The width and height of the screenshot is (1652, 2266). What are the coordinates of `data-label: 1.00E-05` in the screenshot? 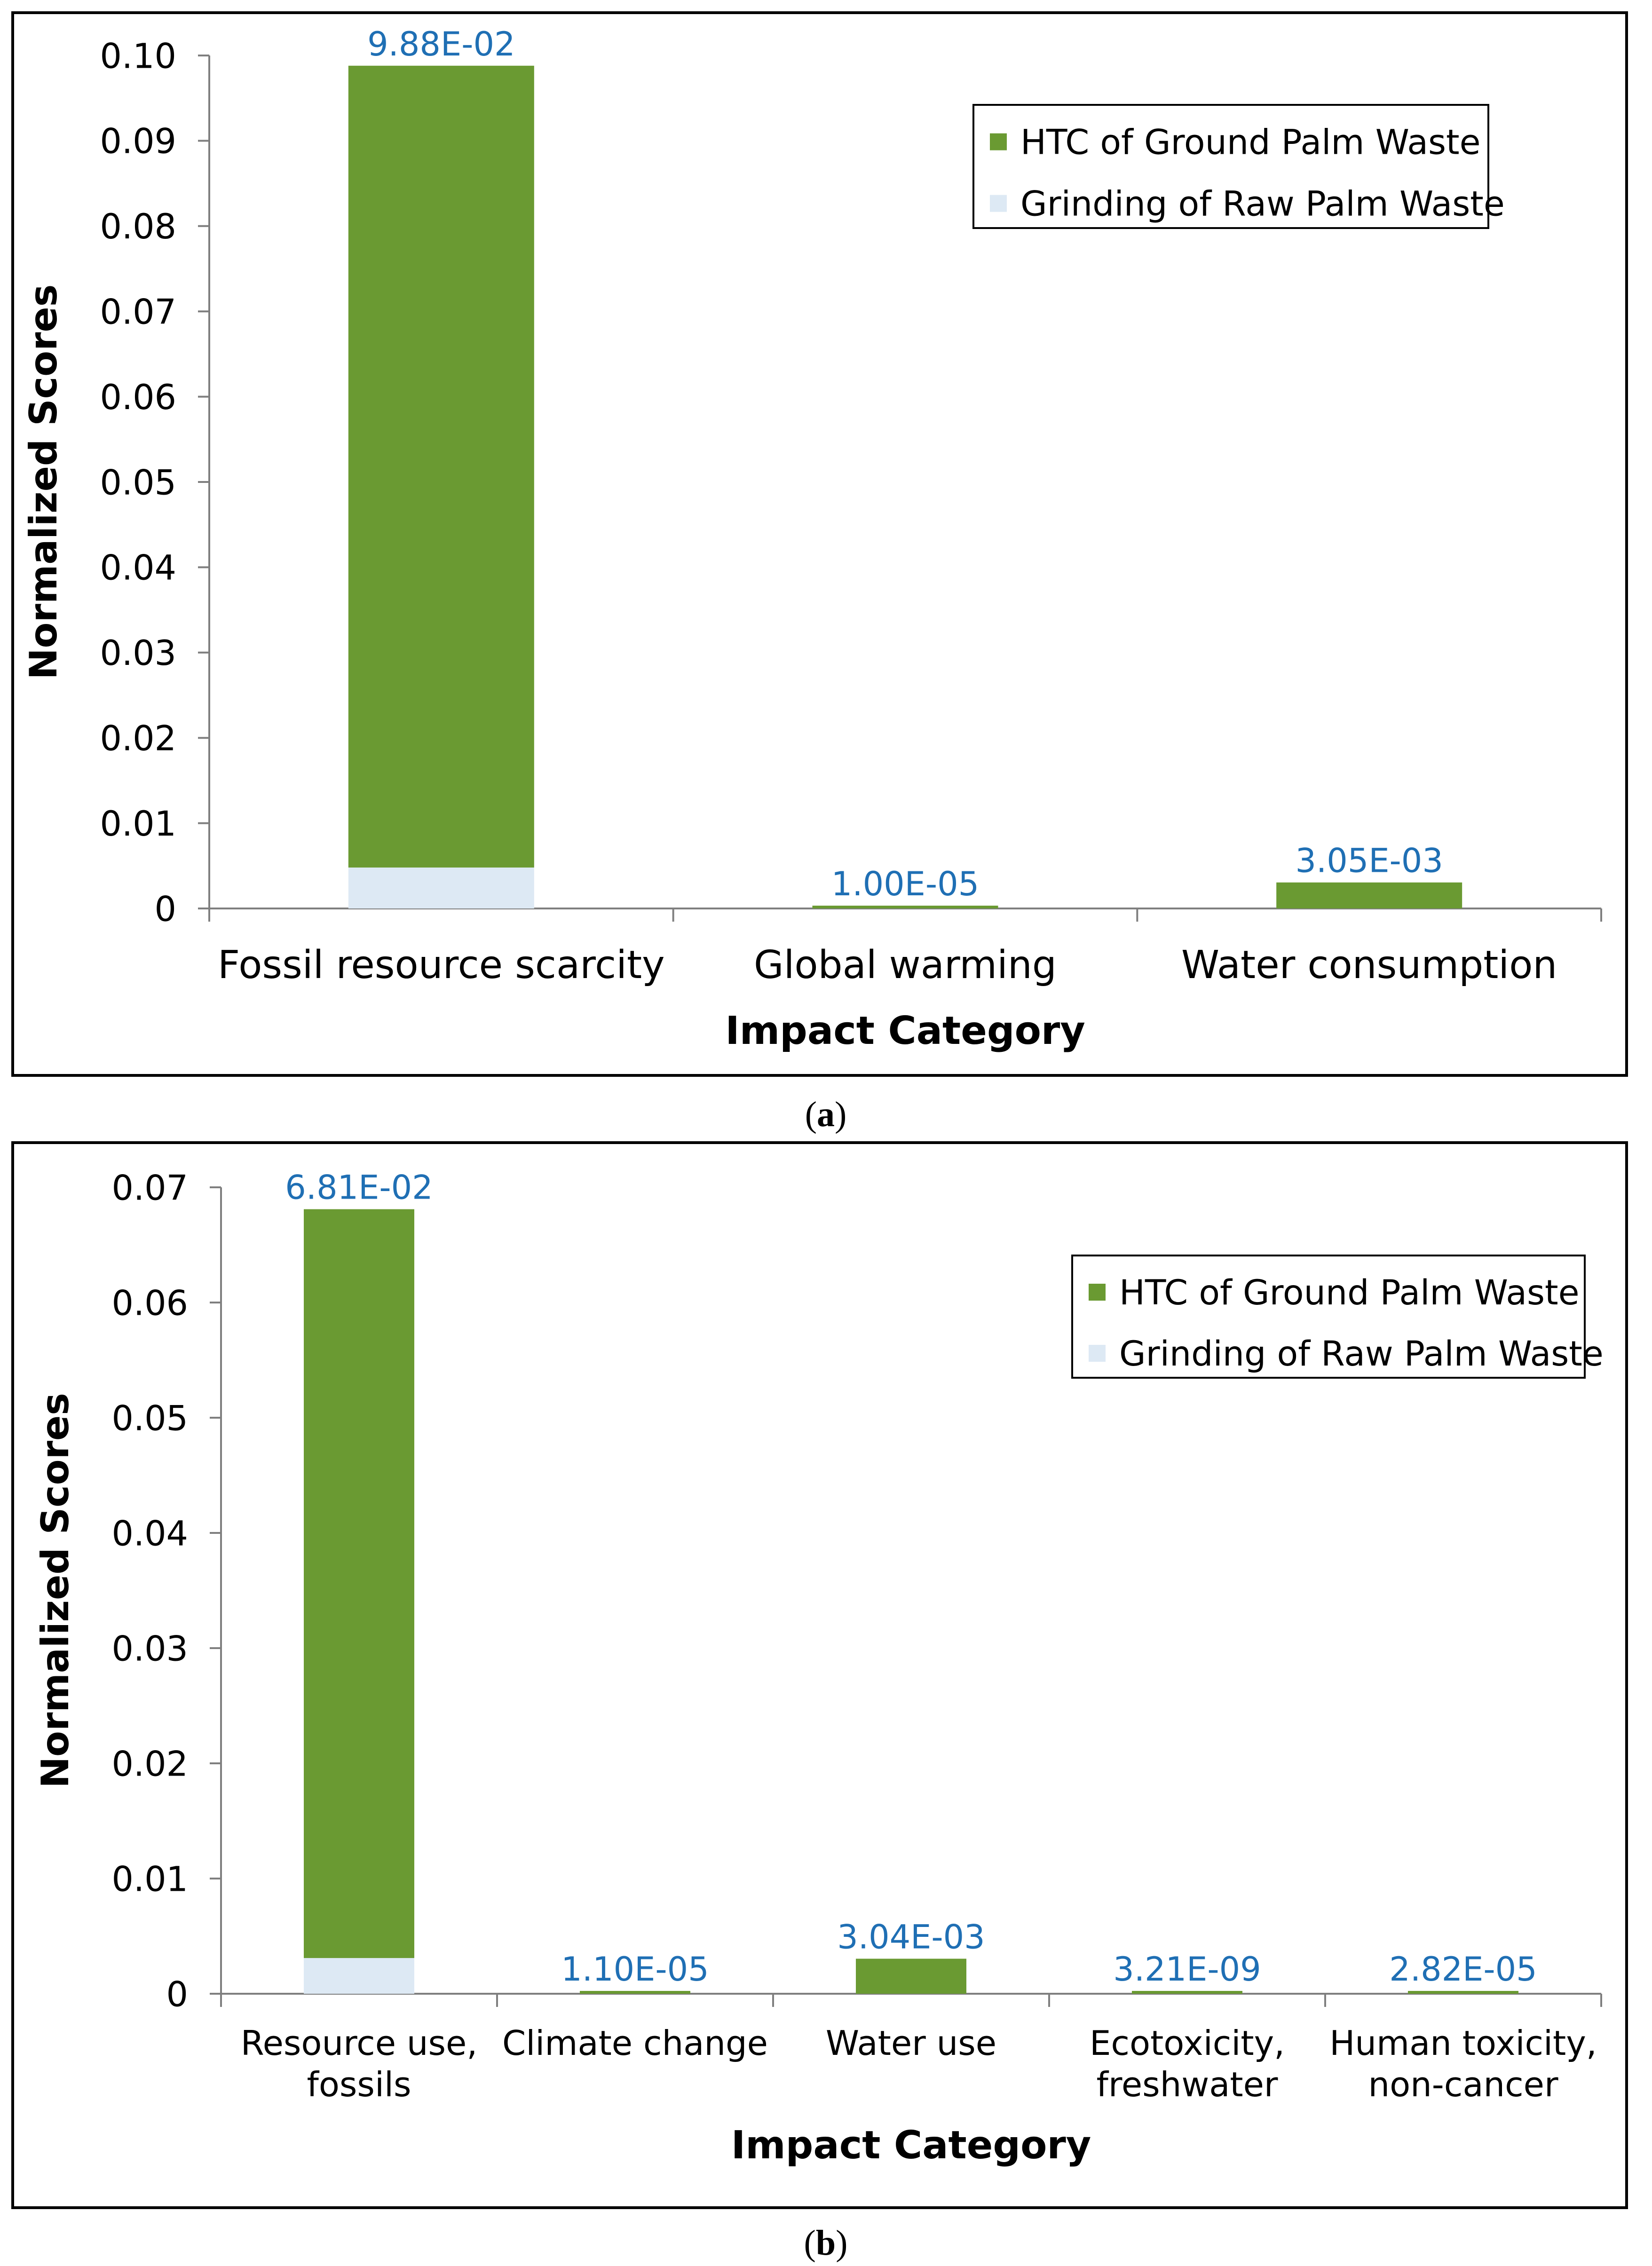 It's located at (905, 884).